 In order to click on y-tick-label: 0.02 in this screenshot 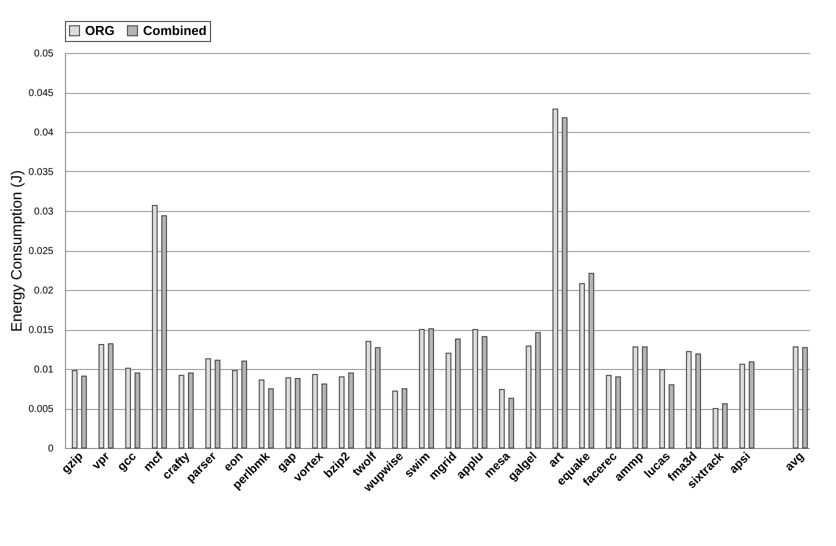, I will do `click(44, 291)`.